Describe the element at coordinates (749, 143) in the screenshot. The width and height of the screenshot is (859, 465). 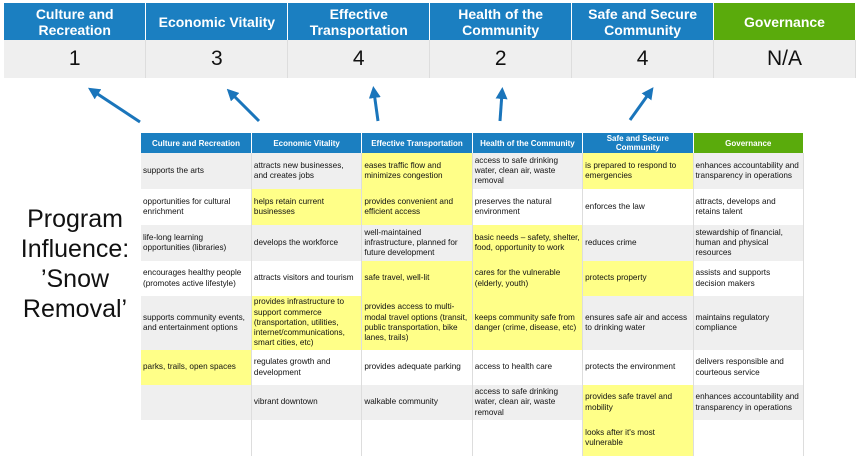
I see `criteria-header: Governance` at that location.